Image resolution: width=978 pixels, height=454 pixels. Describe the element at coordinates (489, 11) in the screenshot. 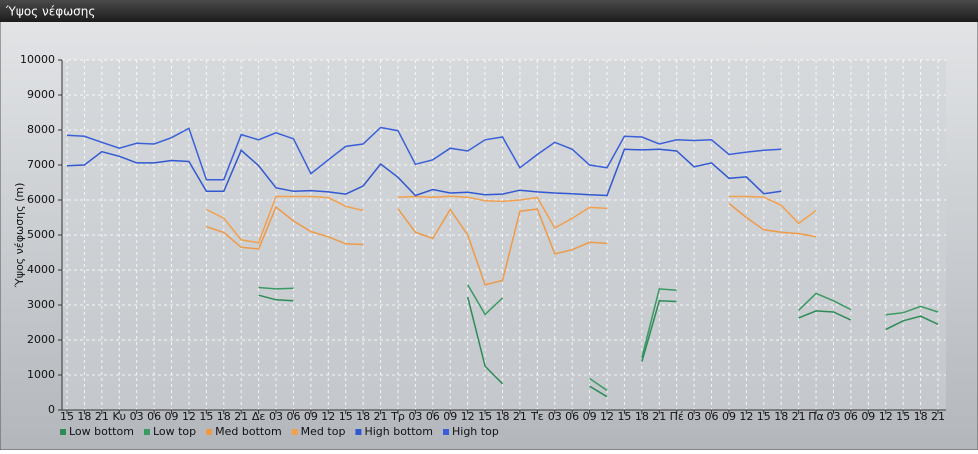

I see `title-bar` at that location.